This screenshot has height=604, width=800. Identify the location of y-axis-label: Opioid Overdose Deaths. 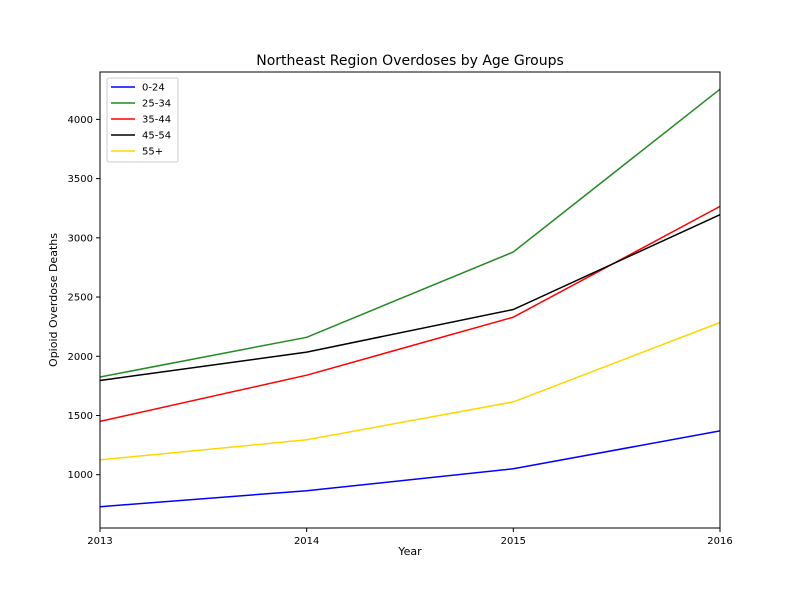
(53, 300).